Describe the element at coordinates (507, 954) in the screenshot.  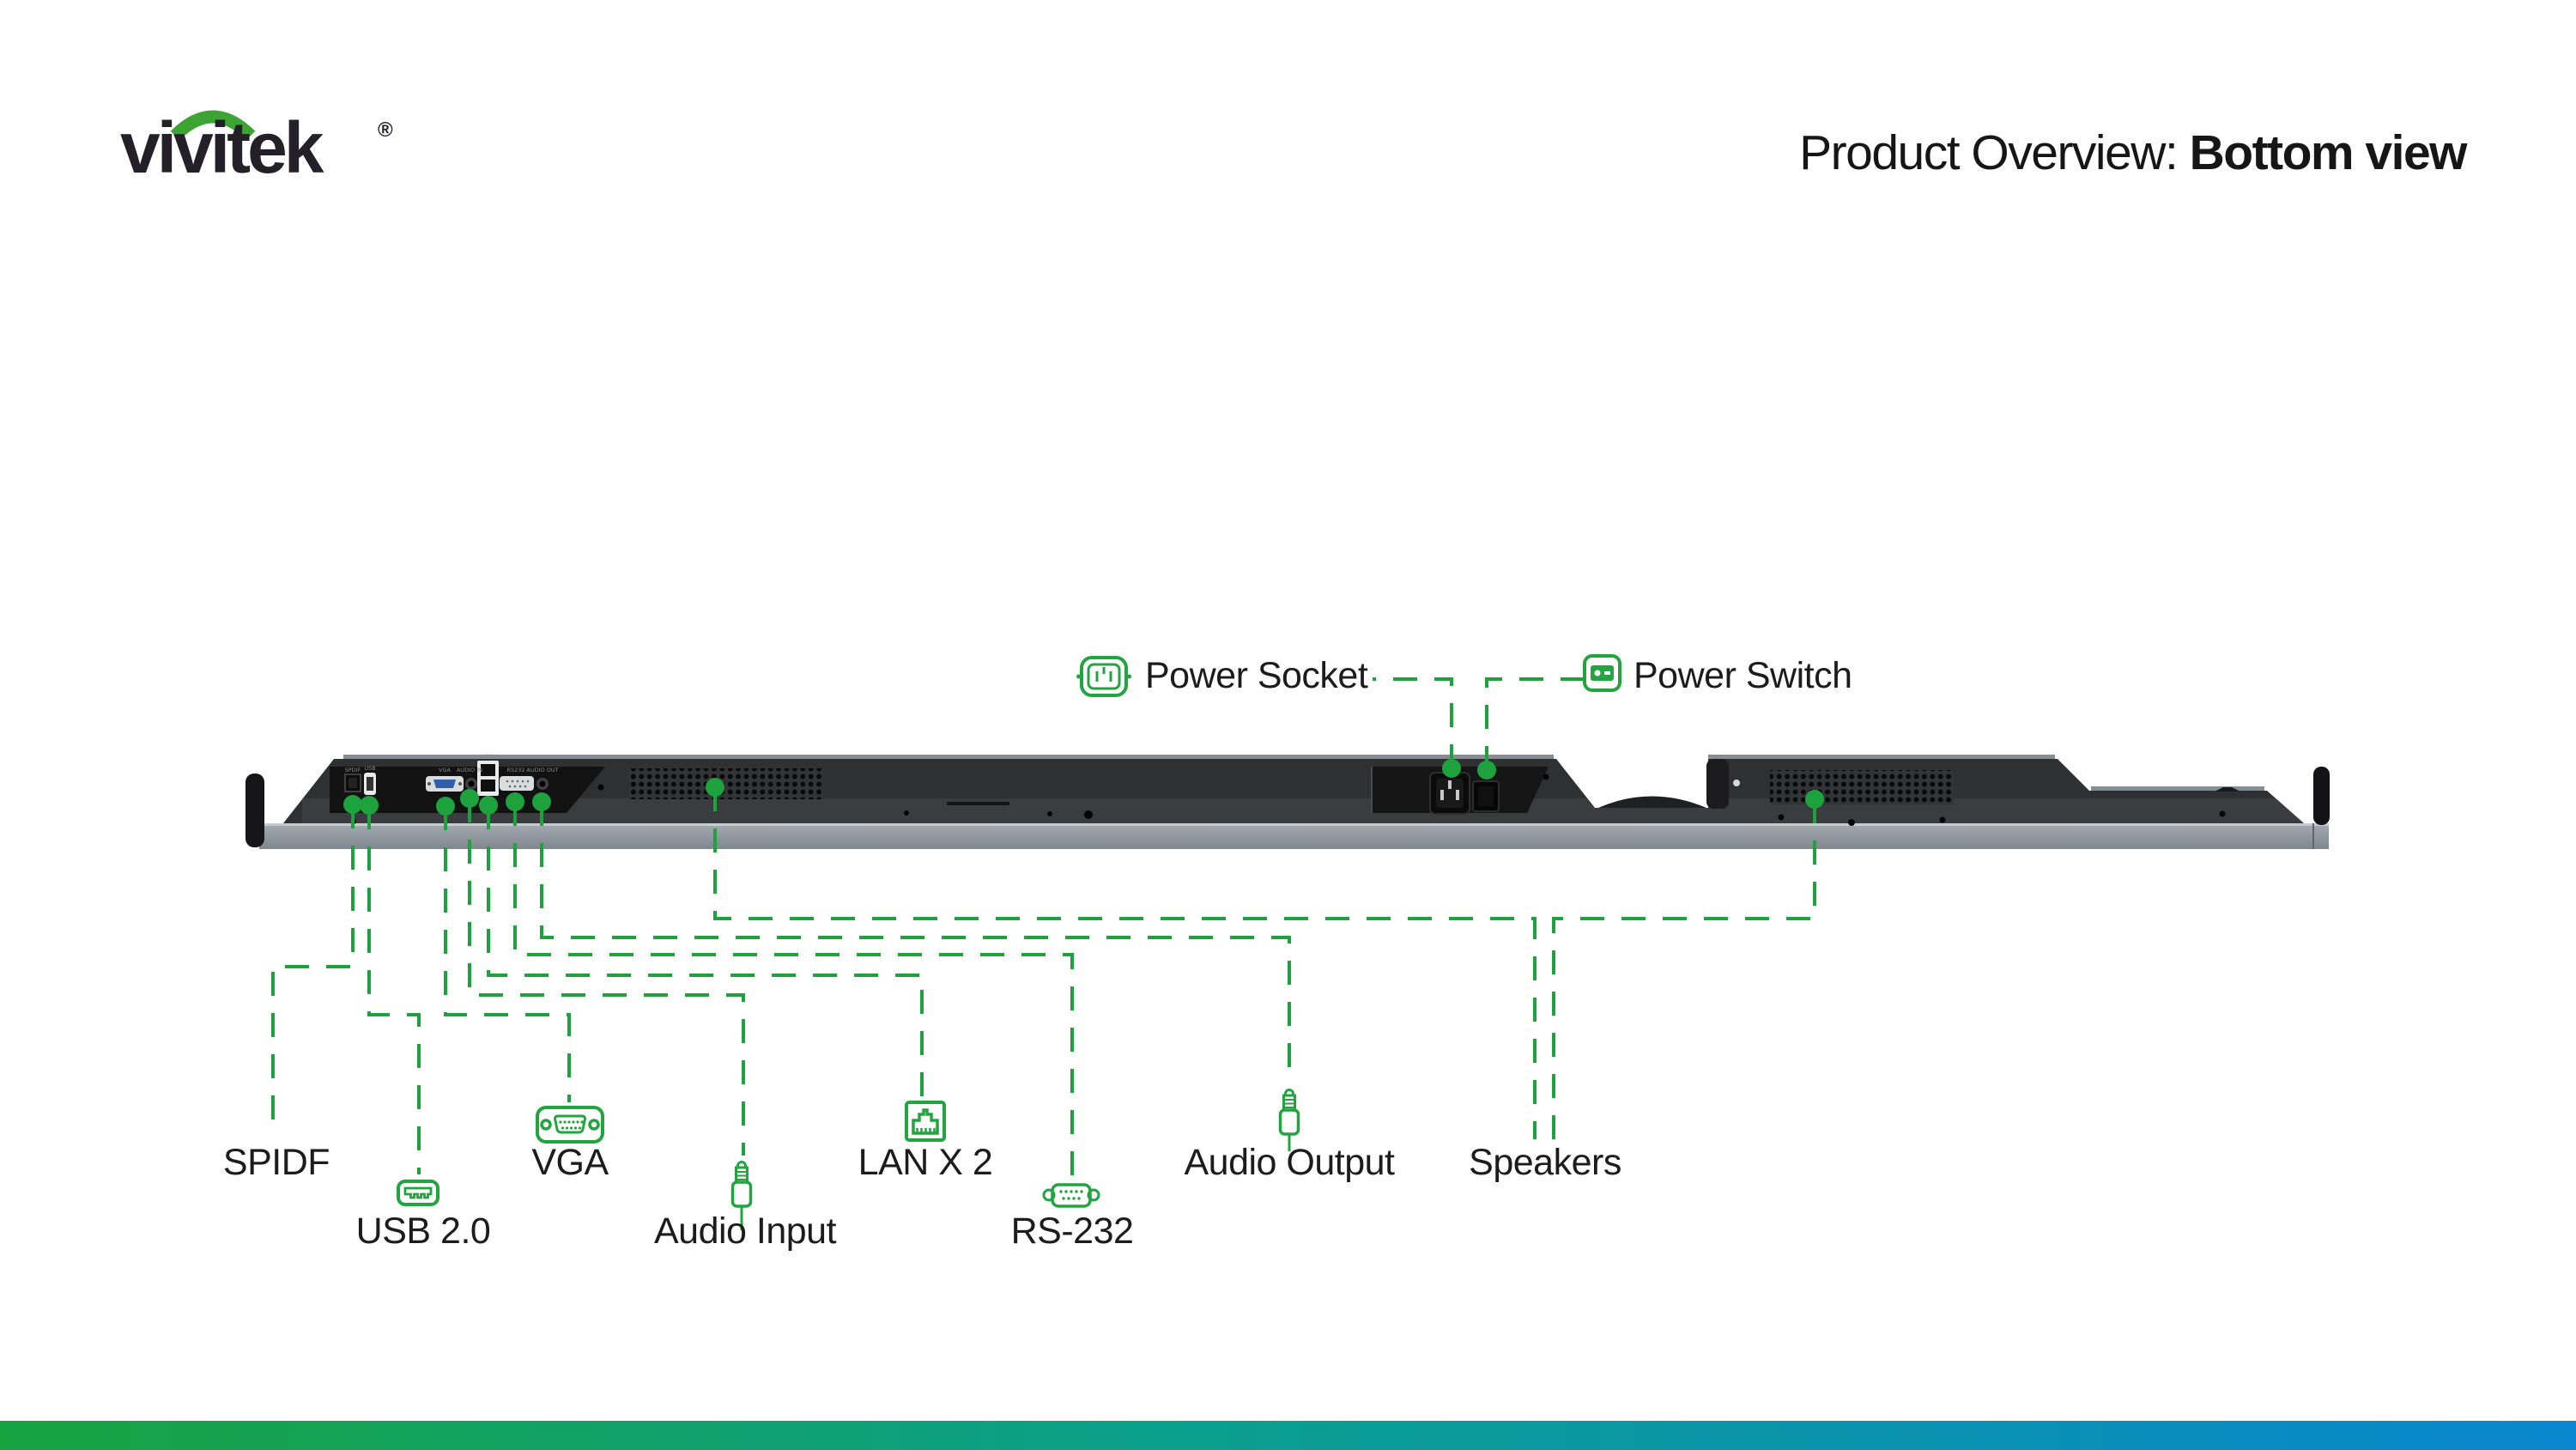
I see `vga-leader` at that location.